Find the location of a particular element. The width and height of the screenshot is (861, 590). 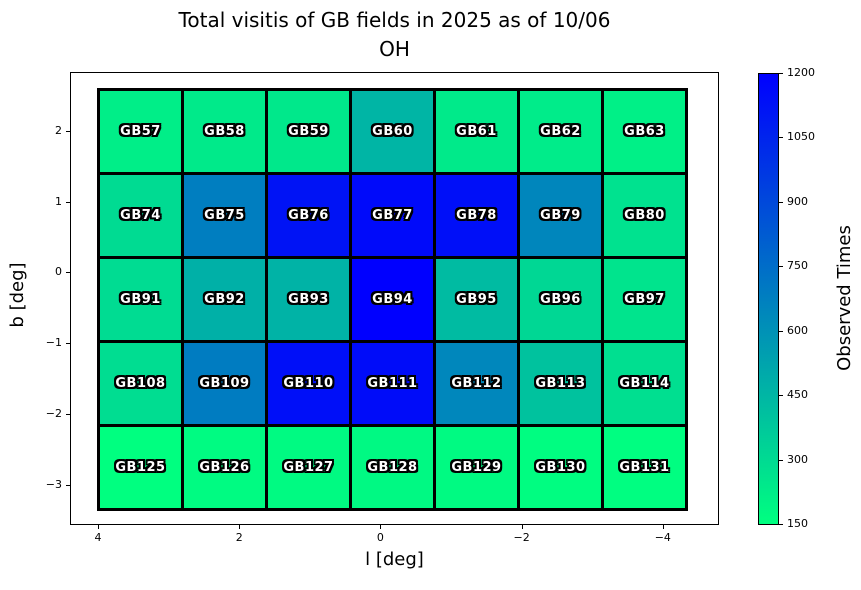

x-tick-label: 0 is located at coordinates (380, 537).